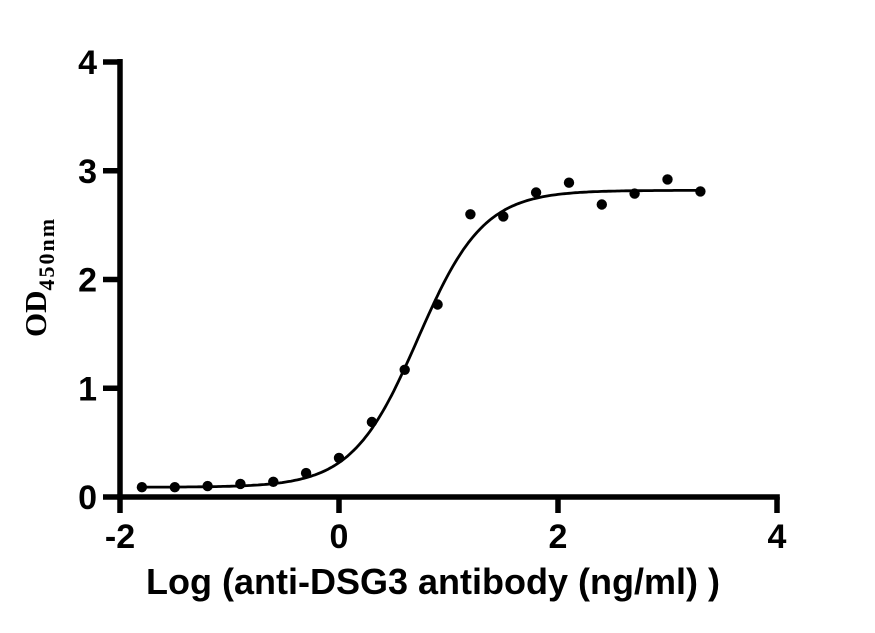  What do you see at coordinates (120, 537) in the screenshot?
I see `x-tick-label: -2` at bounding box center [120, 537].